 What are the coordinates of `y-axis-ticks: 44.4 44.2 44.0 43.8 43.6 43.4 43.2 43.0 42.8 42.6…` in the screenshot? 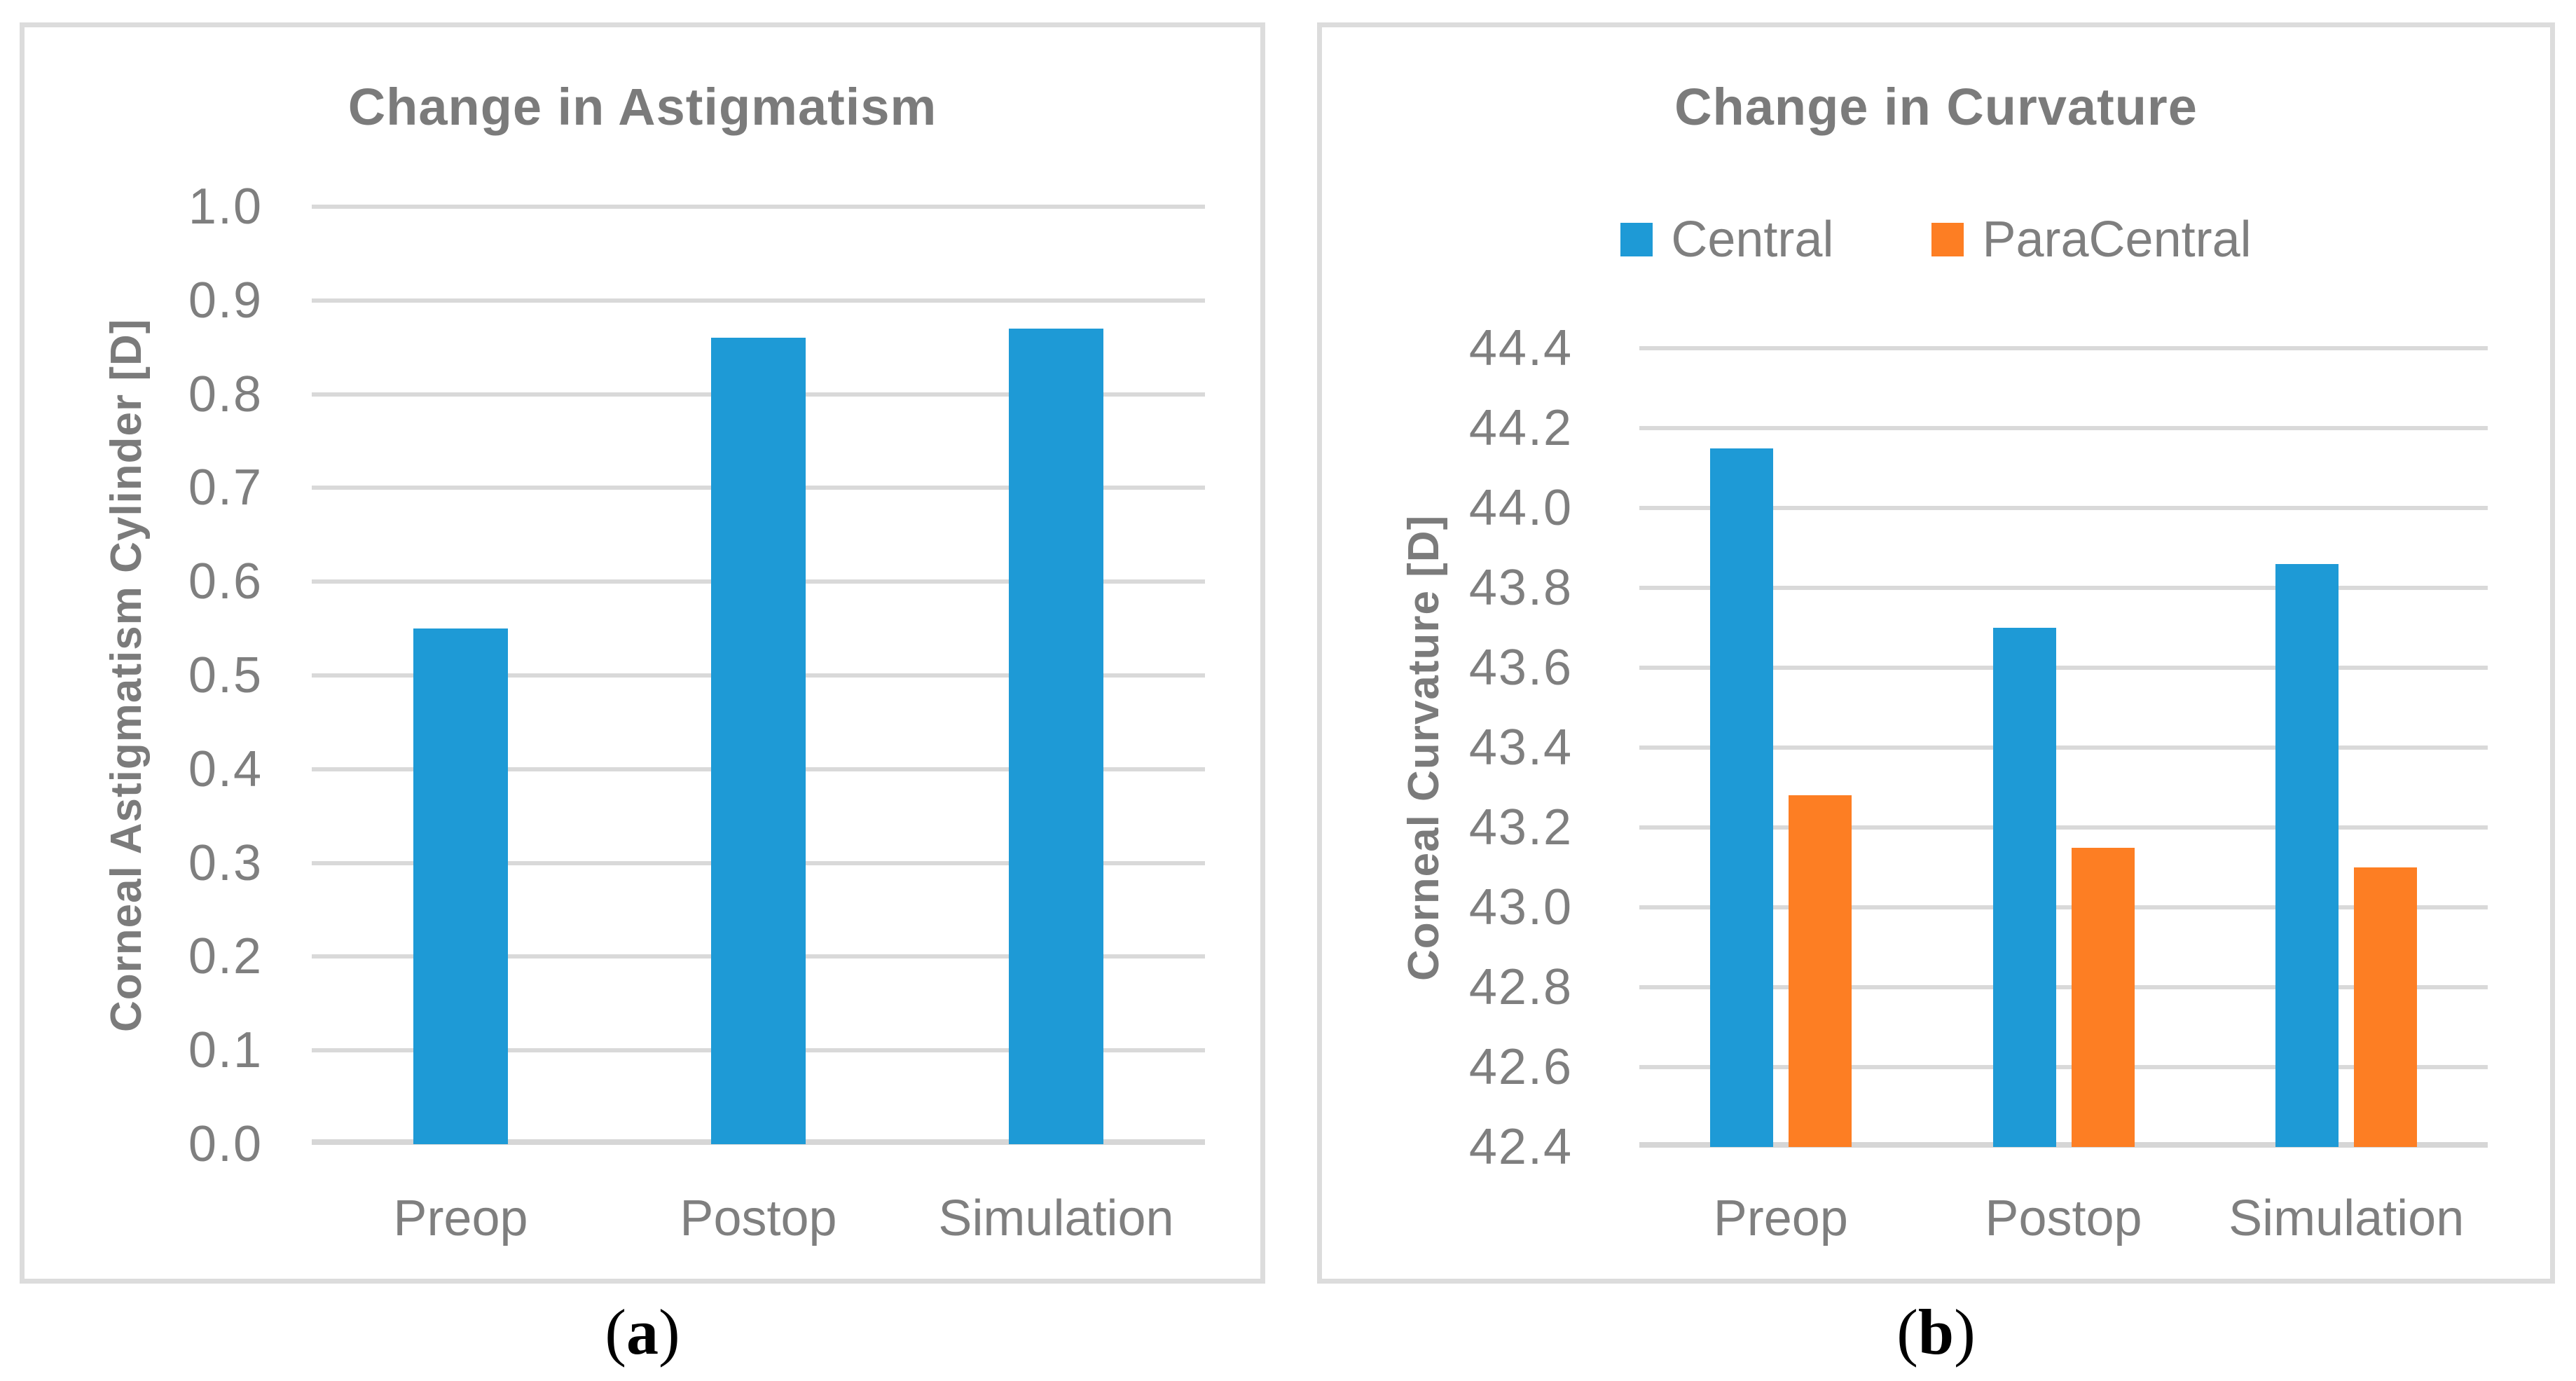 It's located at (1447, 747).